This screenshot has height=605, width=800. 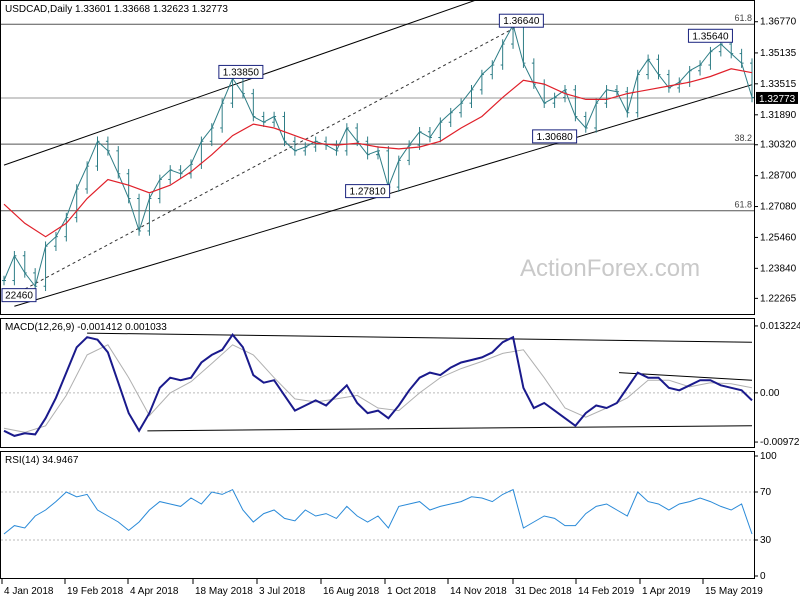 What do you see at coordinates (543, 591) in the screenshot?
I see `x-axis-tick-label: 31 Dec 2018` at bounding box center [543, 591].